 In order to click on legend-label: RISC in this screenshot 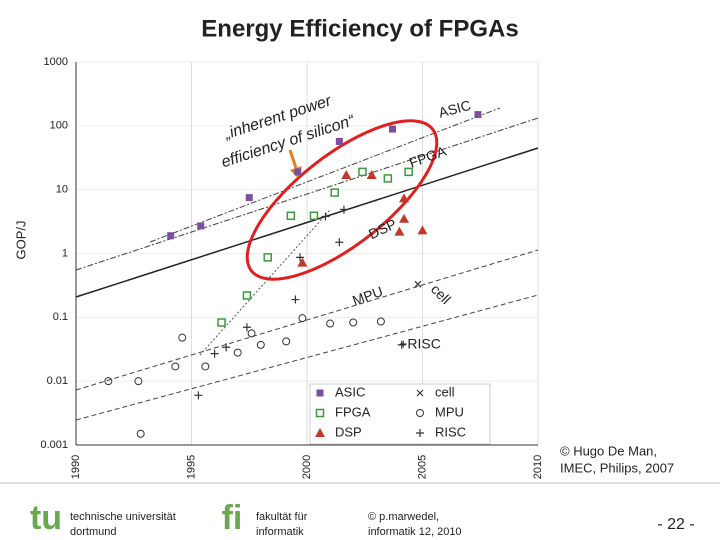, I will do `click(450, 431)`.